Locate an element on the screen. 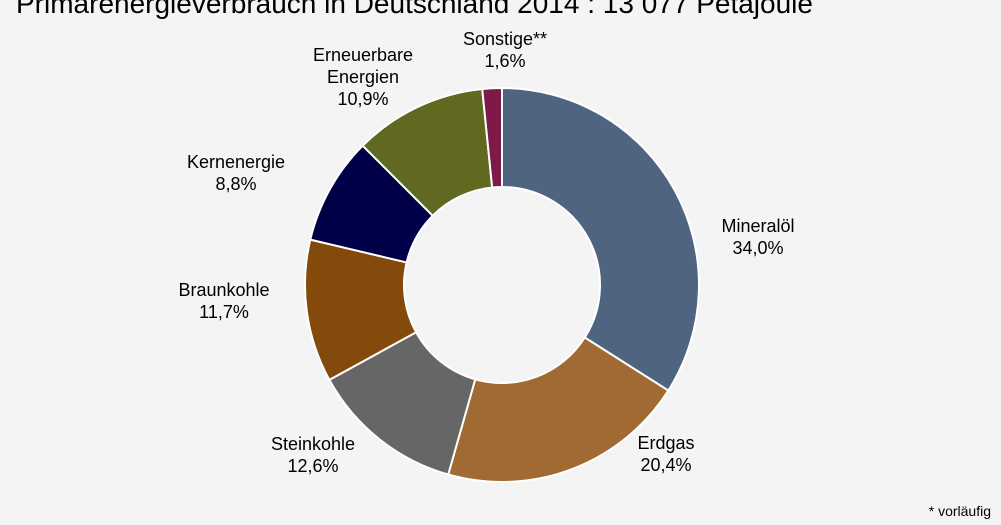  slice-mineraloel is located at coordinates (600, 239).